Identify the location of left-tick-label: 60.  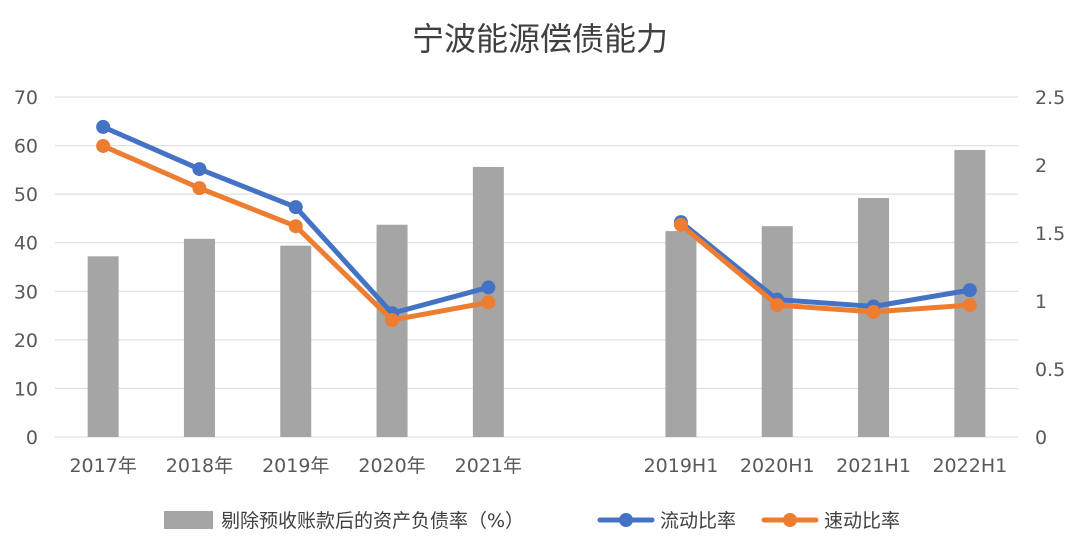
(26, 147).